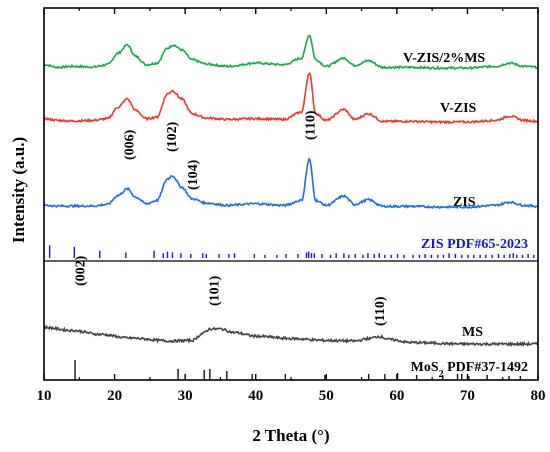 This screenshot has width=550, height=452. Describe the element at coordinates (467, 396) in the screenshot. I see `x-tick-label: 70` at that location.